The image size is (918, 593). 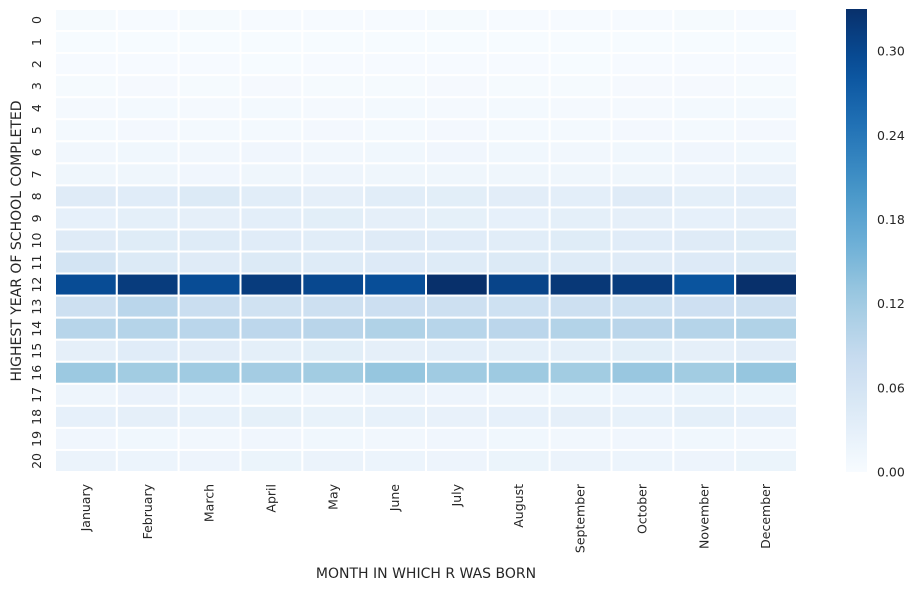 What do you see at coordinates (36, 417) in the screenshot?
I see `y-tick-label: 18` at bounding box center [36, 417].